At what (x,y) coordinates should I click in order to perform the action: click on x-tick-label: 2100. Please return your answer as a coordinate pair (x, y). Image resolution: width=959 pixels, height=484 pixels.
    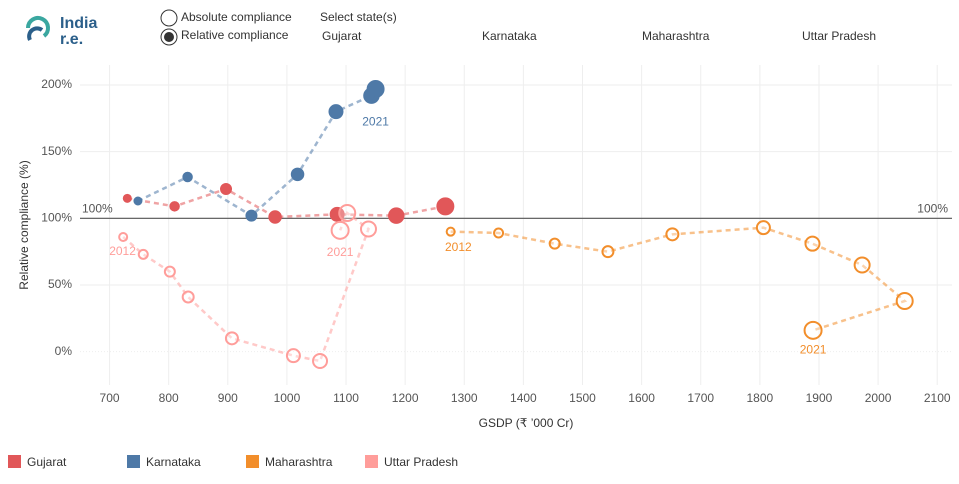
    Looking at the image, I should click on (937, 398).